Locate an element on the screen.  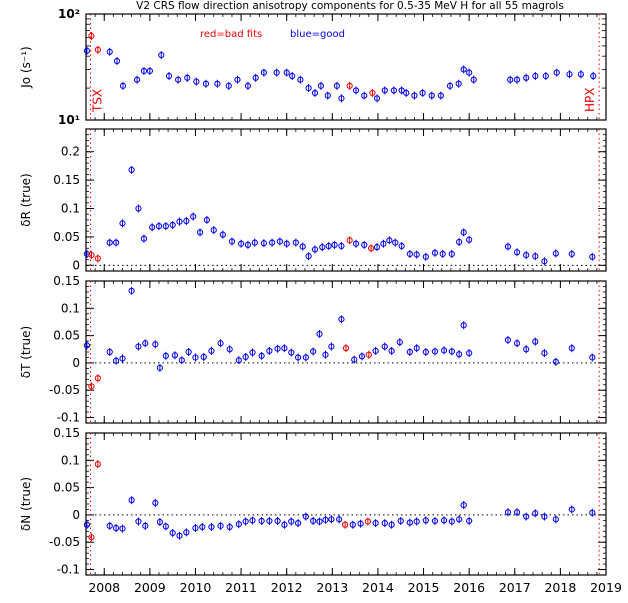
y-tick-label: 10¹ is located at coordinates (69, 120).